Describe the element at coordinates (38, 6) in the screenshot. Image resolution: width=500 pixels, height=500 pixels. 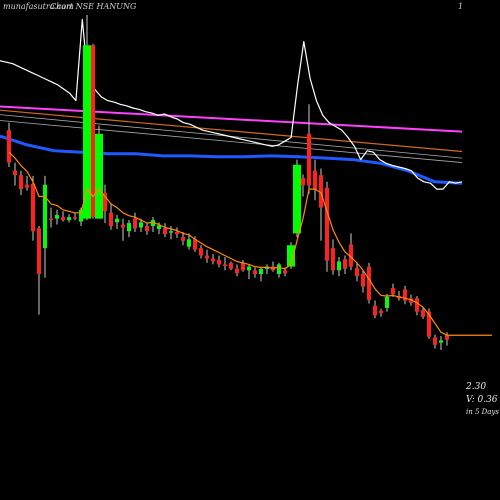
I see `site-label: munafasutra.com` at that location.